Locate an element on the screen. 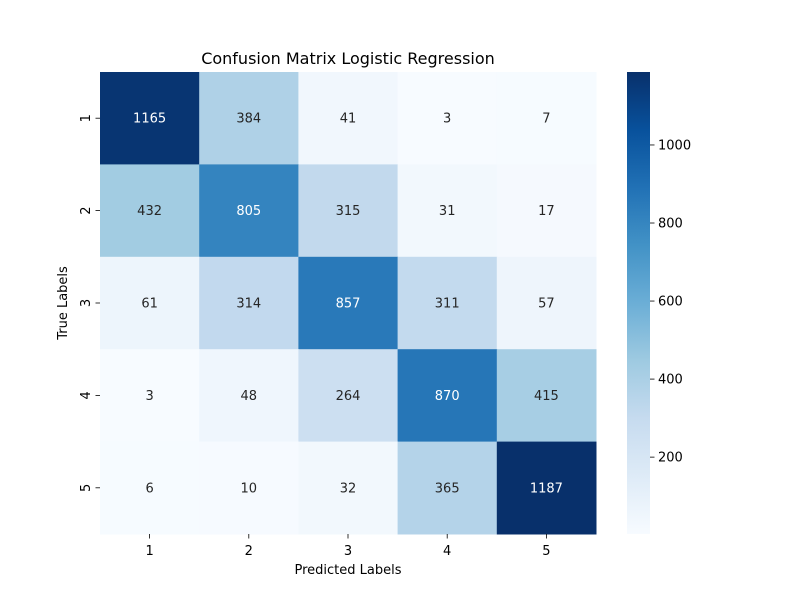  cell-annotation: 314 is located at coordinates (248, 304).